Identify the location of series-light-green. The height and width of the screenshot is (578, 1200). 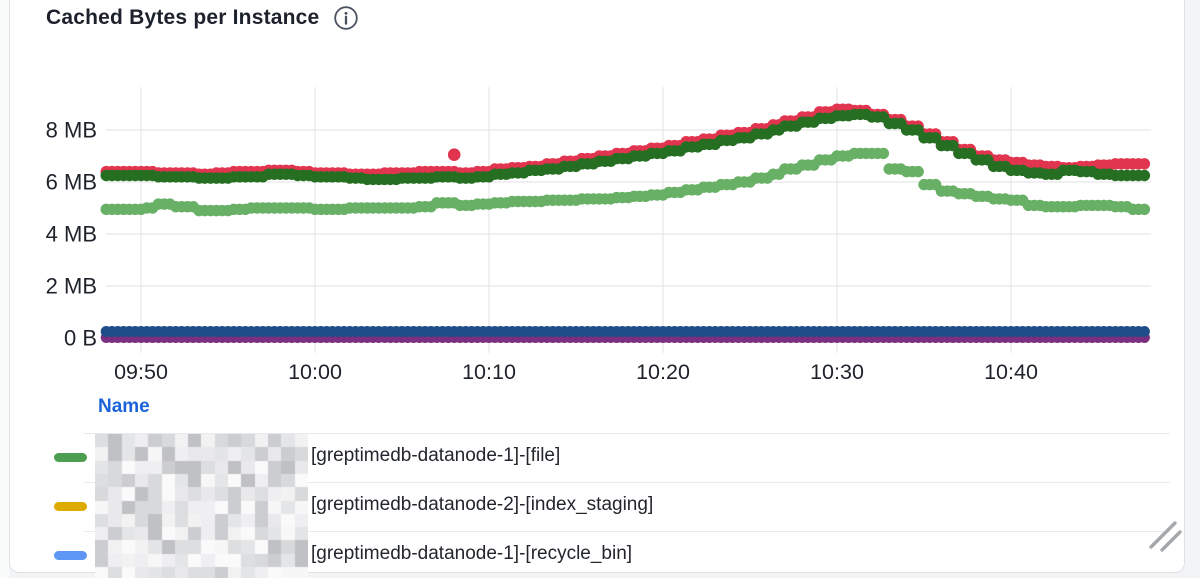
(625, 182).